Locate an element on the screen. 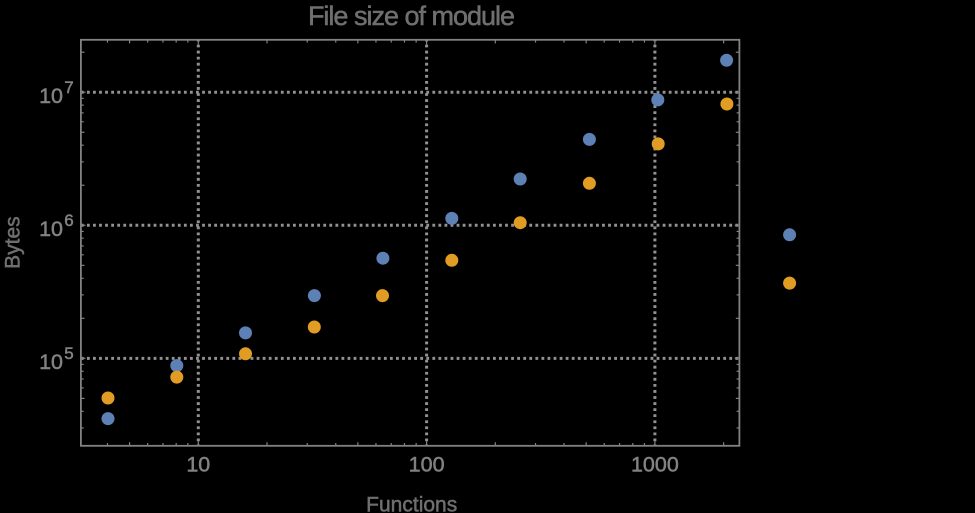 This screenshot has height=513, width=975. svg-text: Functions is located at coordinates (411, 503).